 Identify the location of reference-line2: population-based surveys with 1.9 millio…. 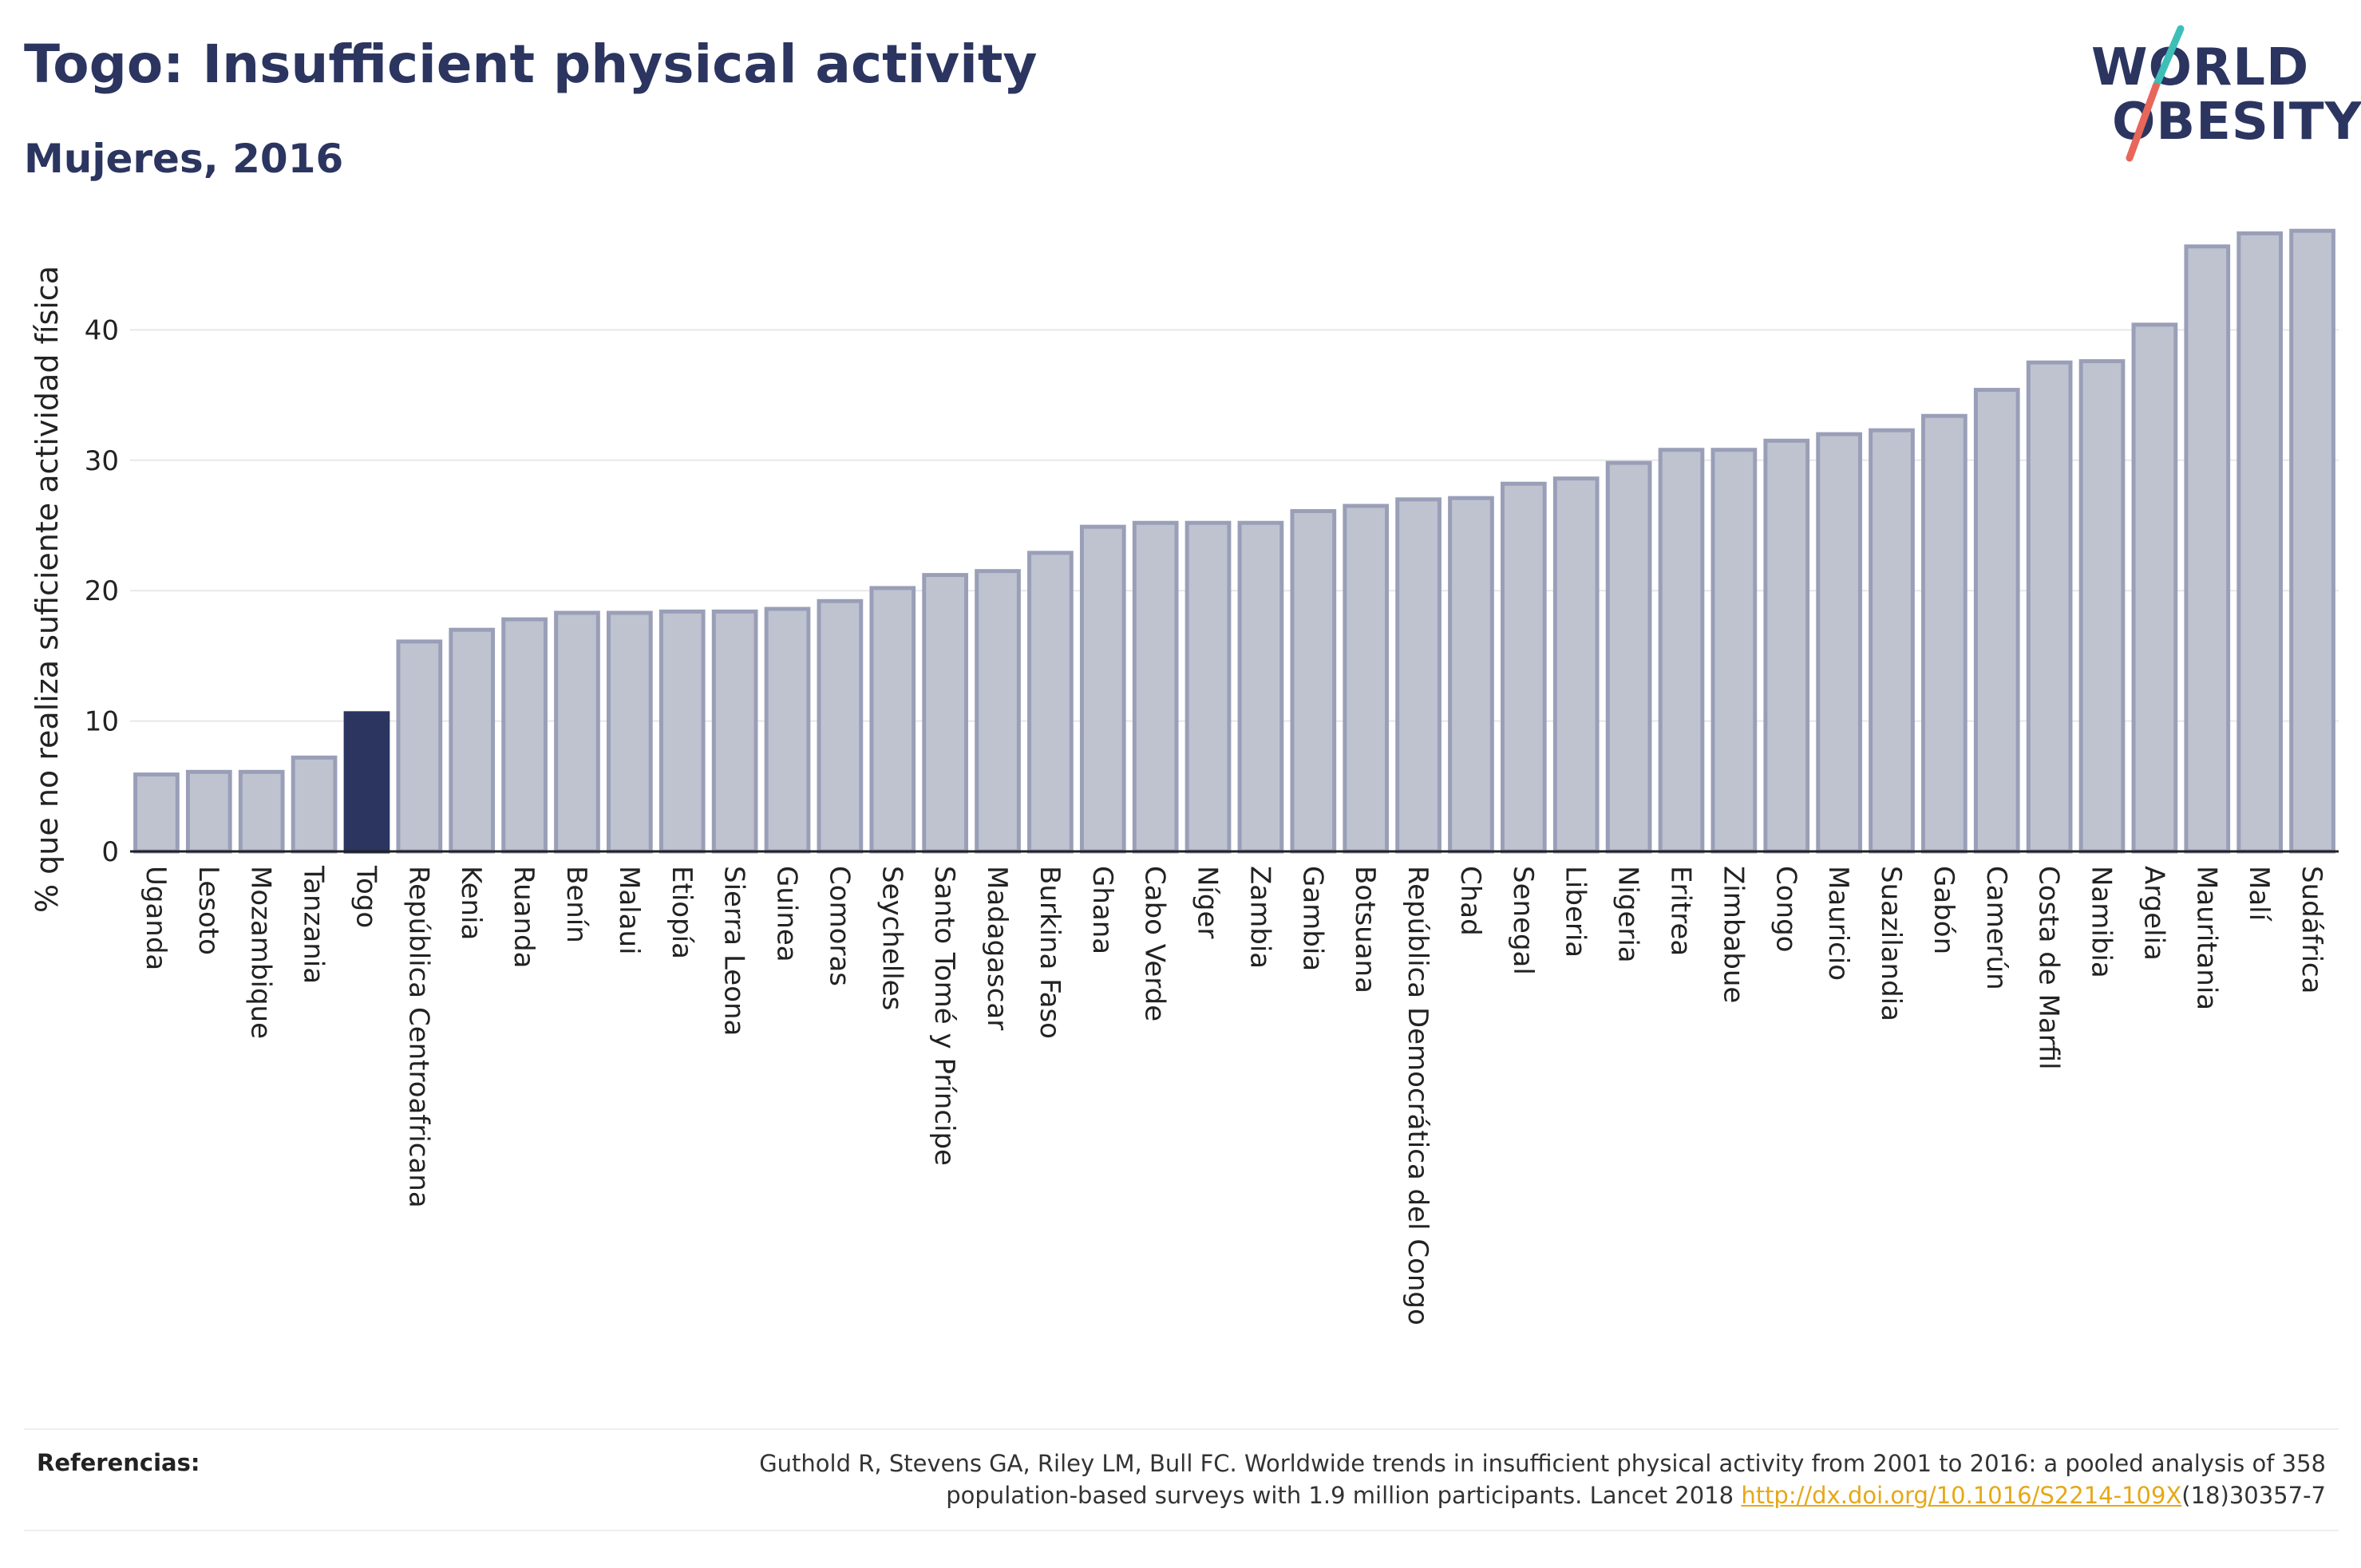
(1344, 1495).